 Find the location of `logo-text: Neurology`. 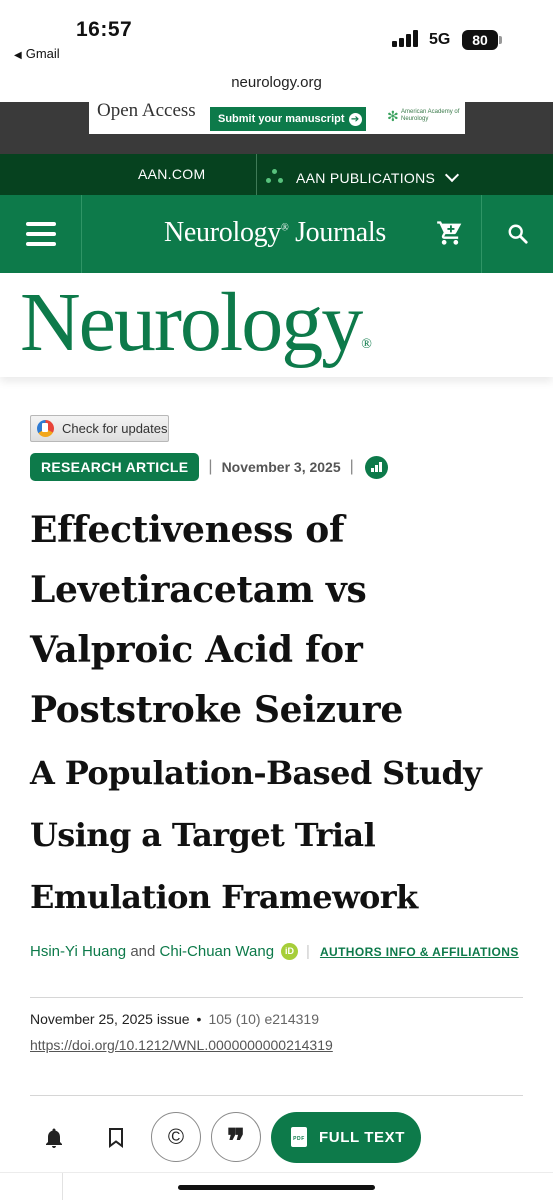

logo-text: Neurology is located at coordinates (191, 322).